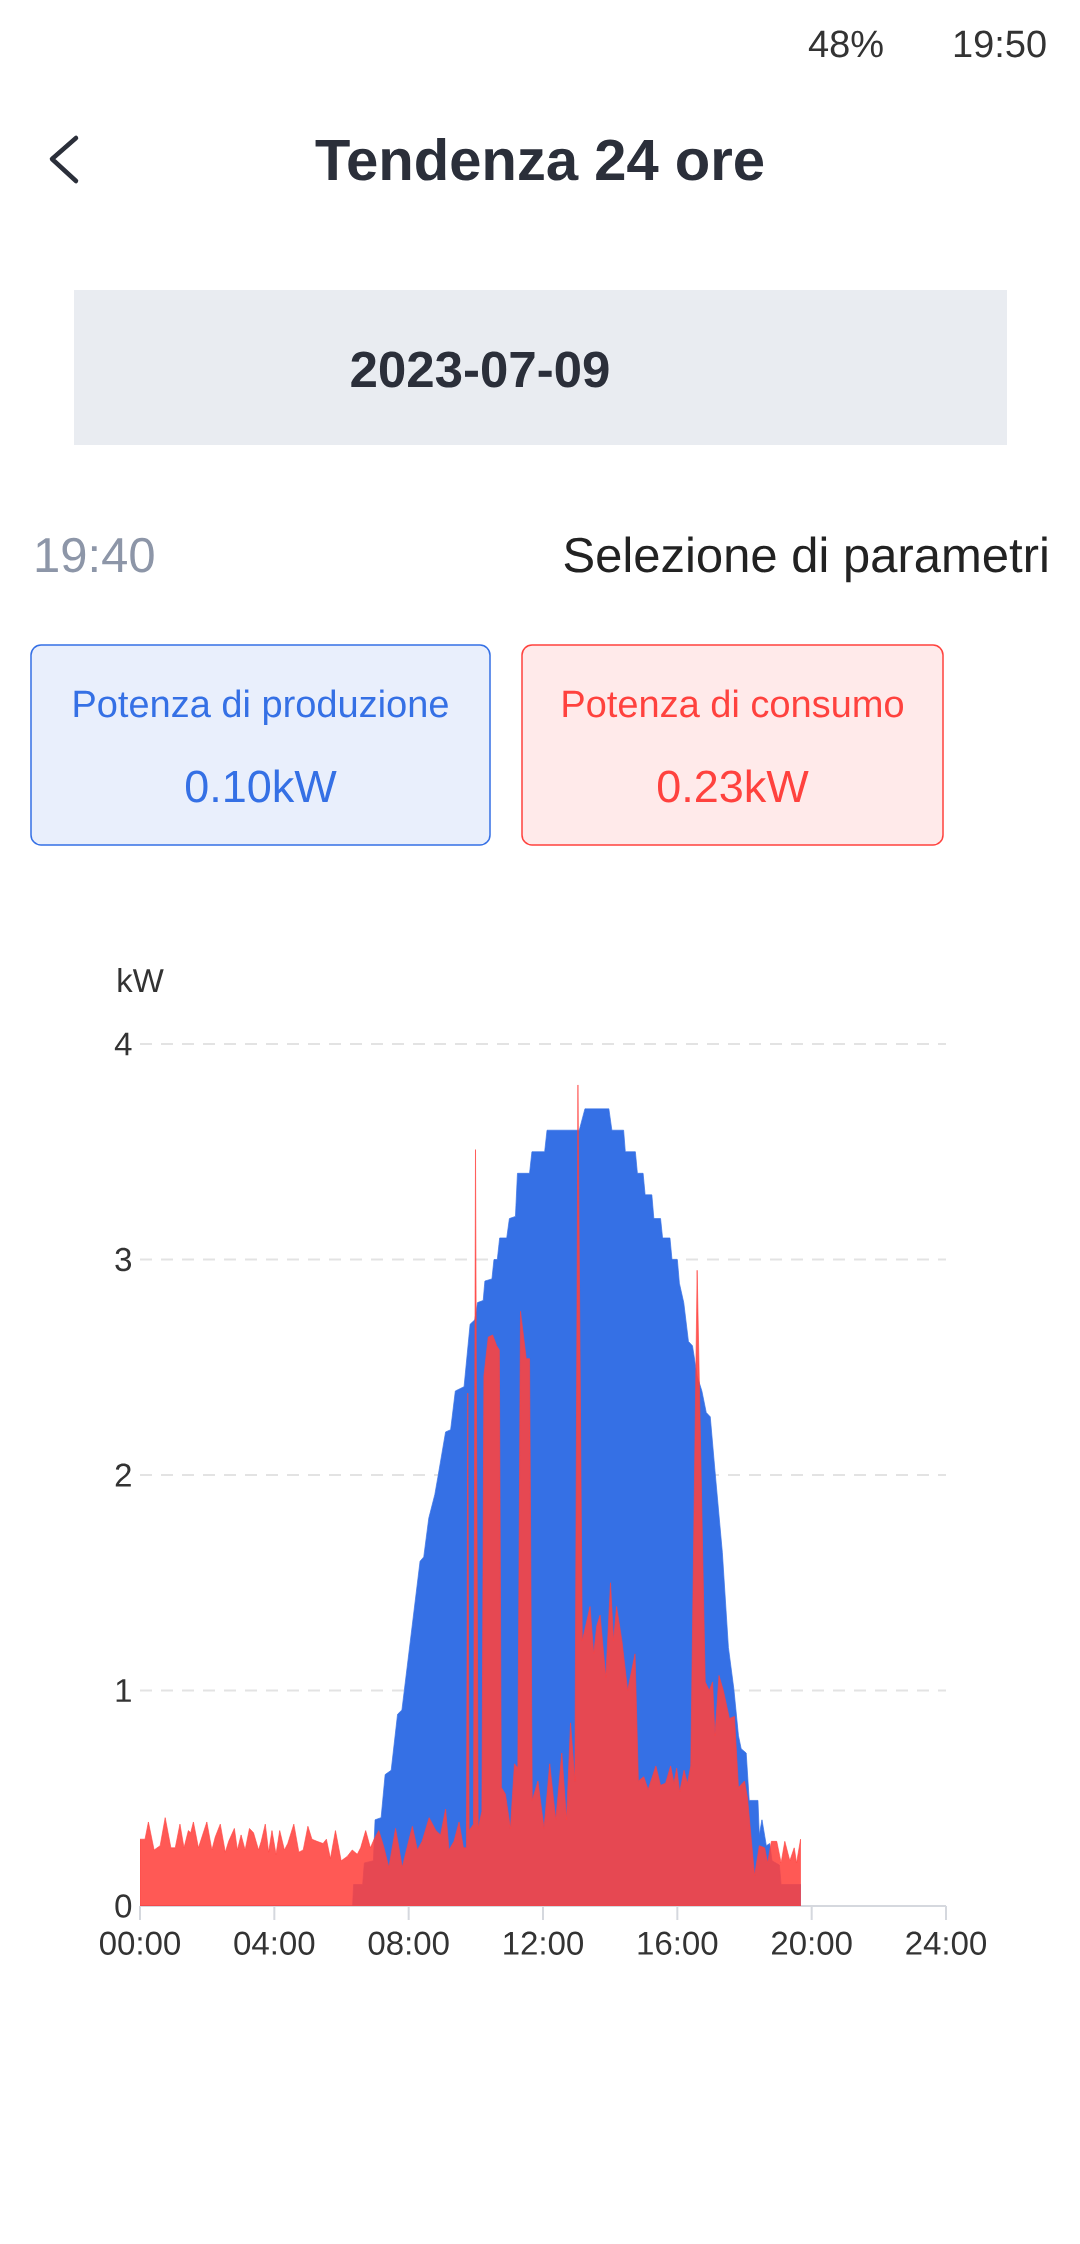  I want to click on chart-subtitle: 2023-07-09, so click(480, 369).